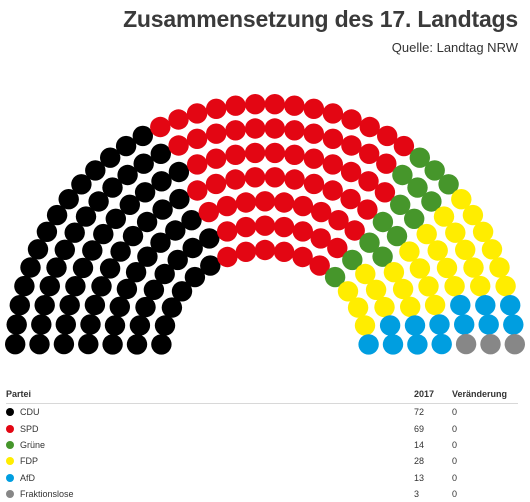 This screenshot has width=530, height=502. Describe the element at coordinates (419, 477) in the screenshot. I see `seat-count: 13` at that location.